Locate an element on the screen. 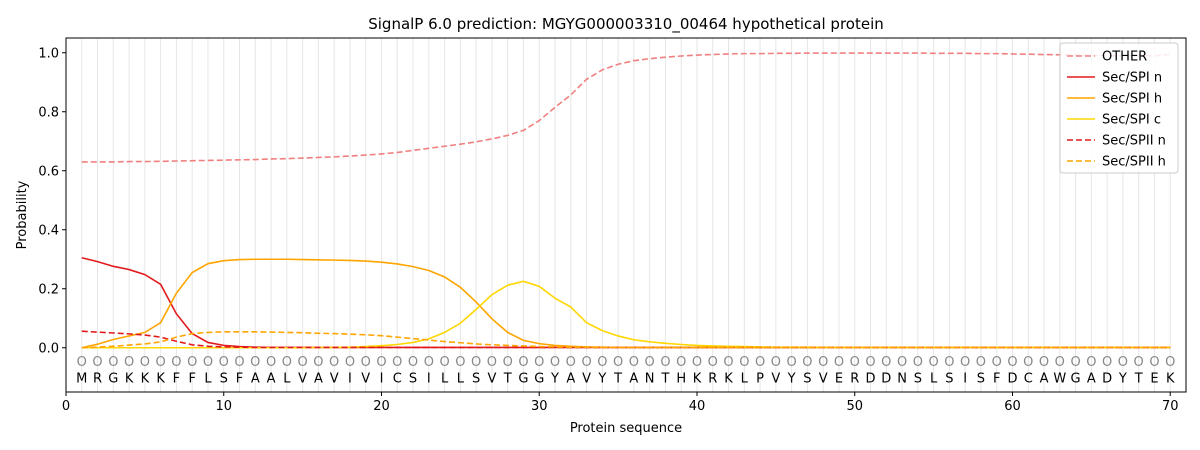 This screenshot has height=450, width=1200. sequence-letter: E is located at coordinates (1154, 378).